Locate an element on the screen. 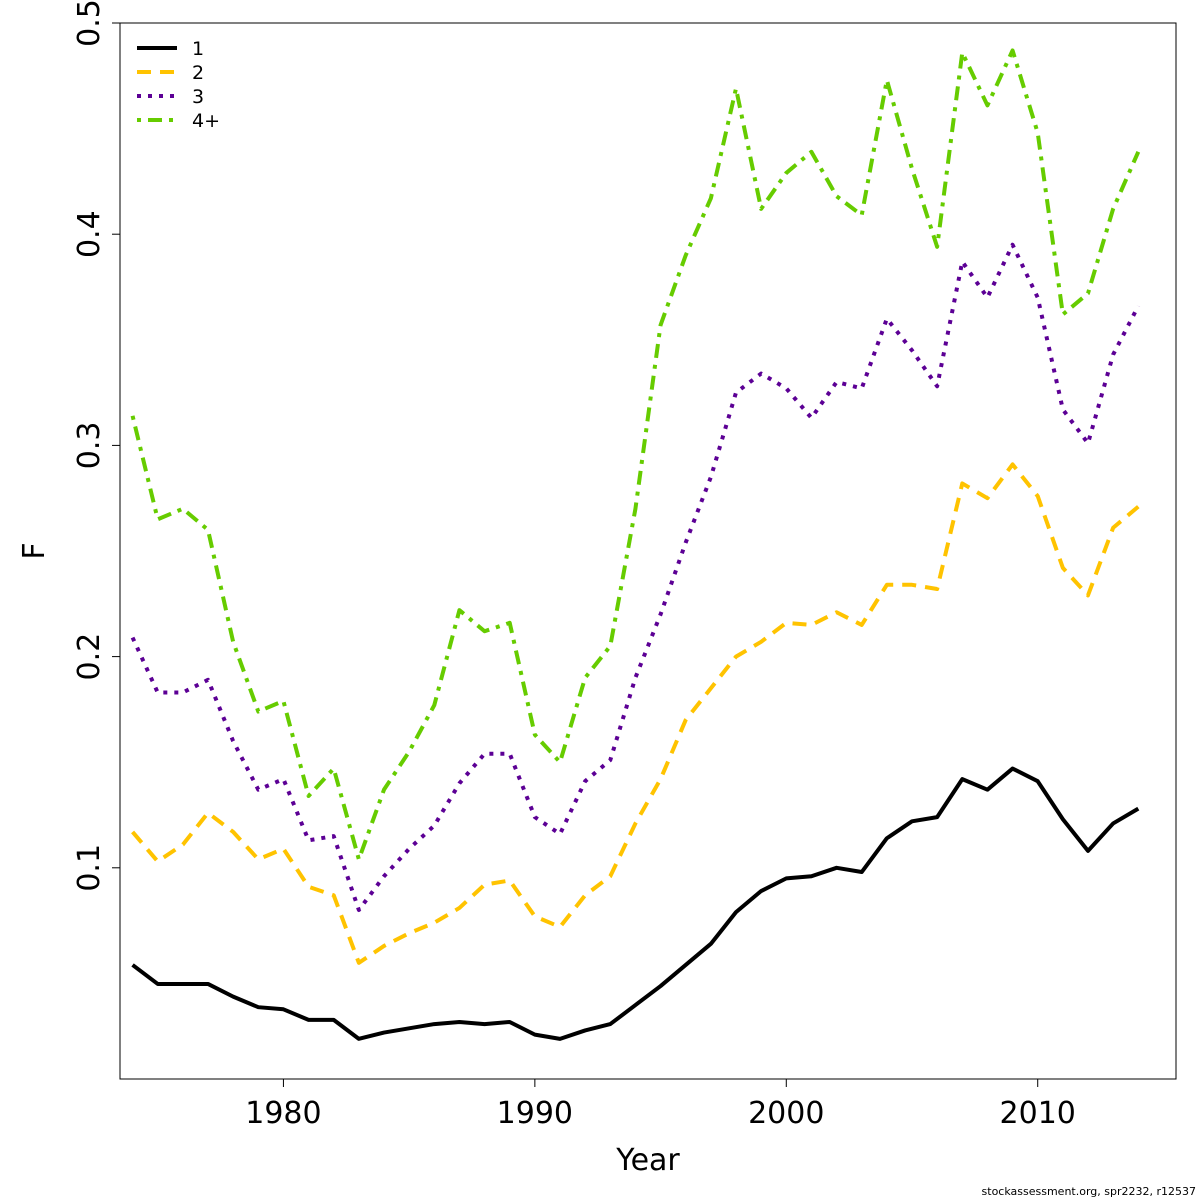 Image resolution: width=1200 pixels, height=1200 pixels. x-axis: 1980 1990 2000 2010 is located at coordinates (660, 1105).